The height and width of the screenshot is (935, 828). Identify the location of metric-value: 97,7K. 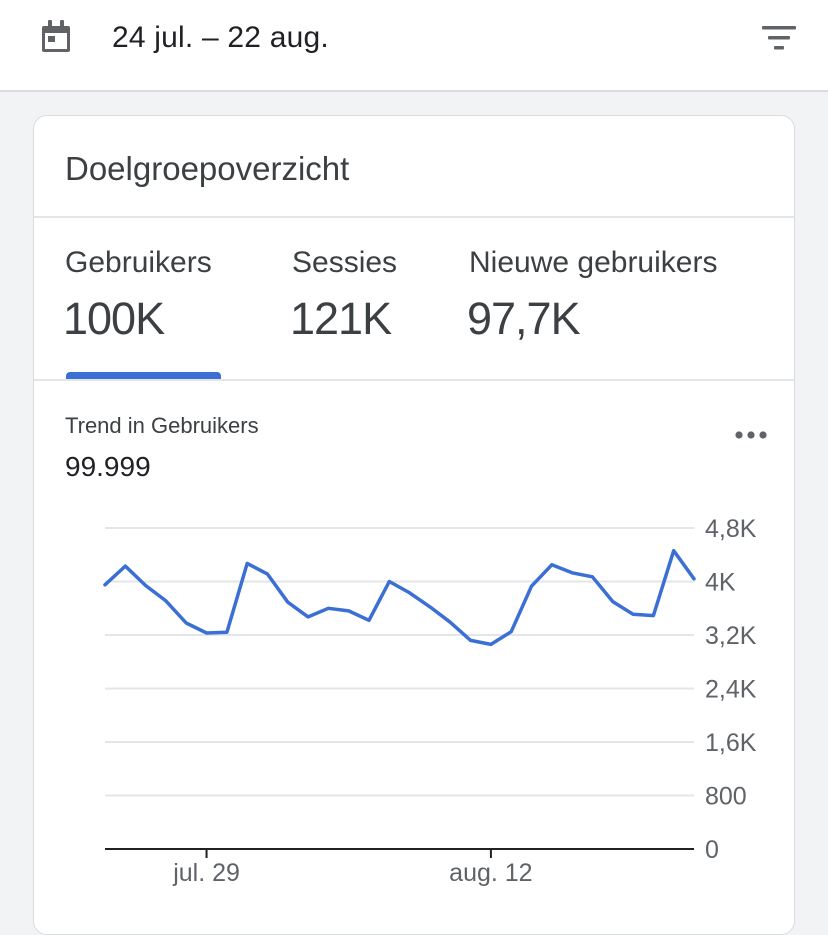
(524, 318).